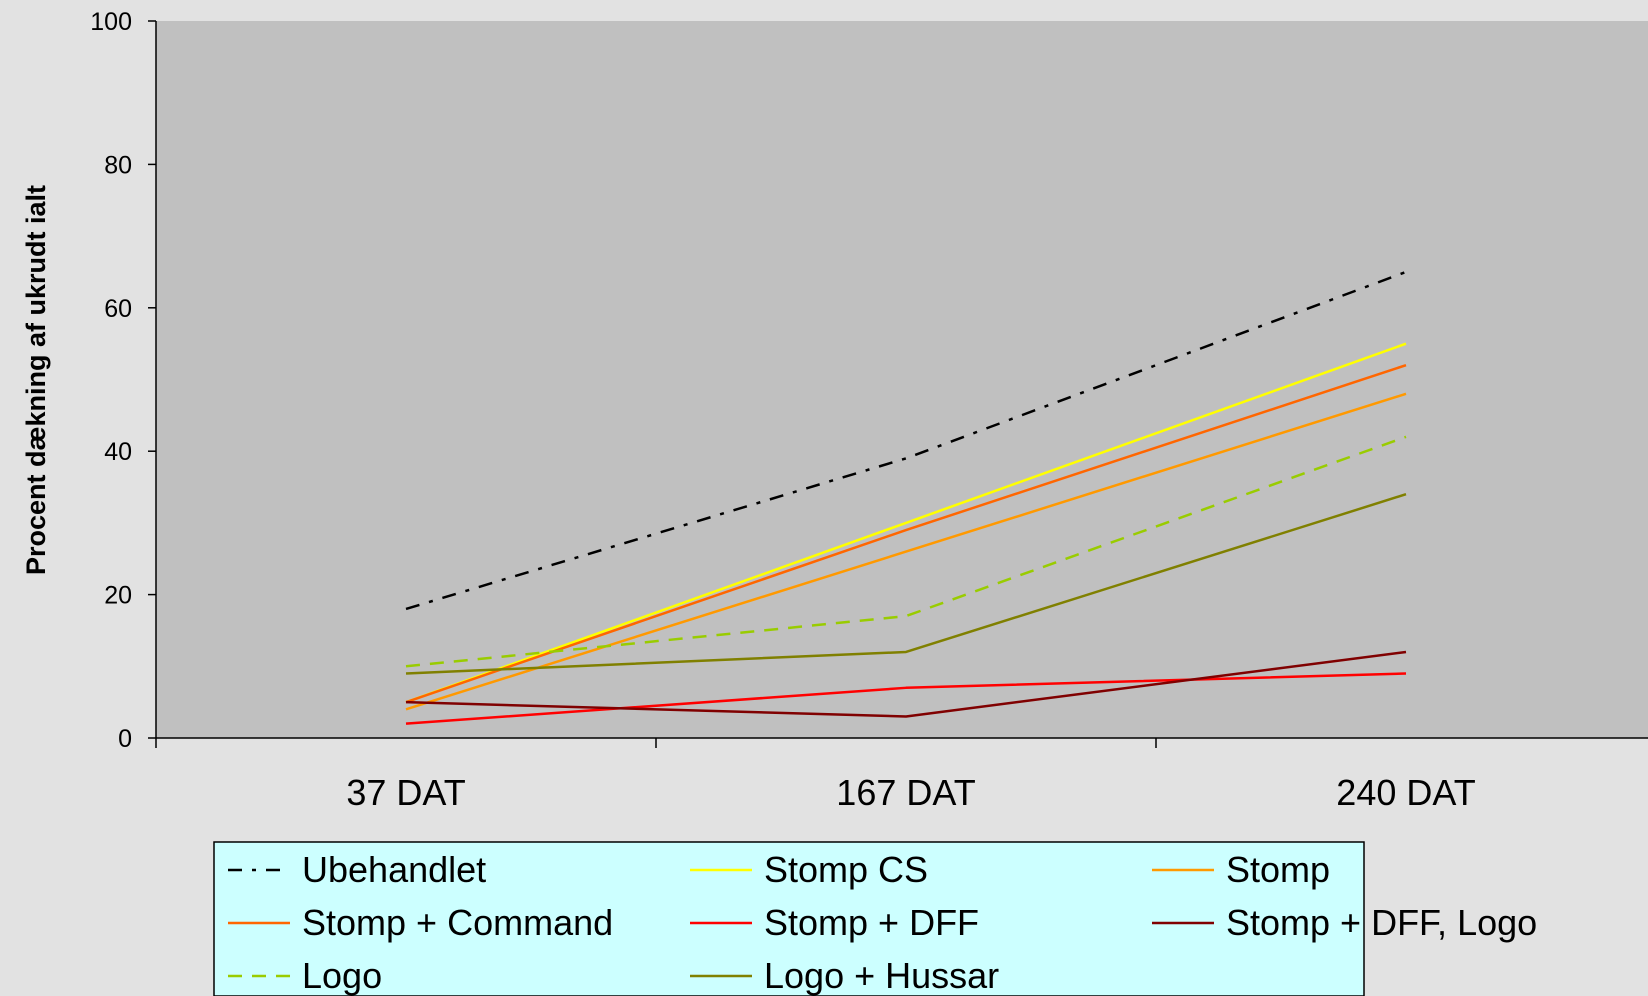 The height and width of the screenshot is (996, 1648). I want to click on y-tick-label: 80, so click(118, 165).